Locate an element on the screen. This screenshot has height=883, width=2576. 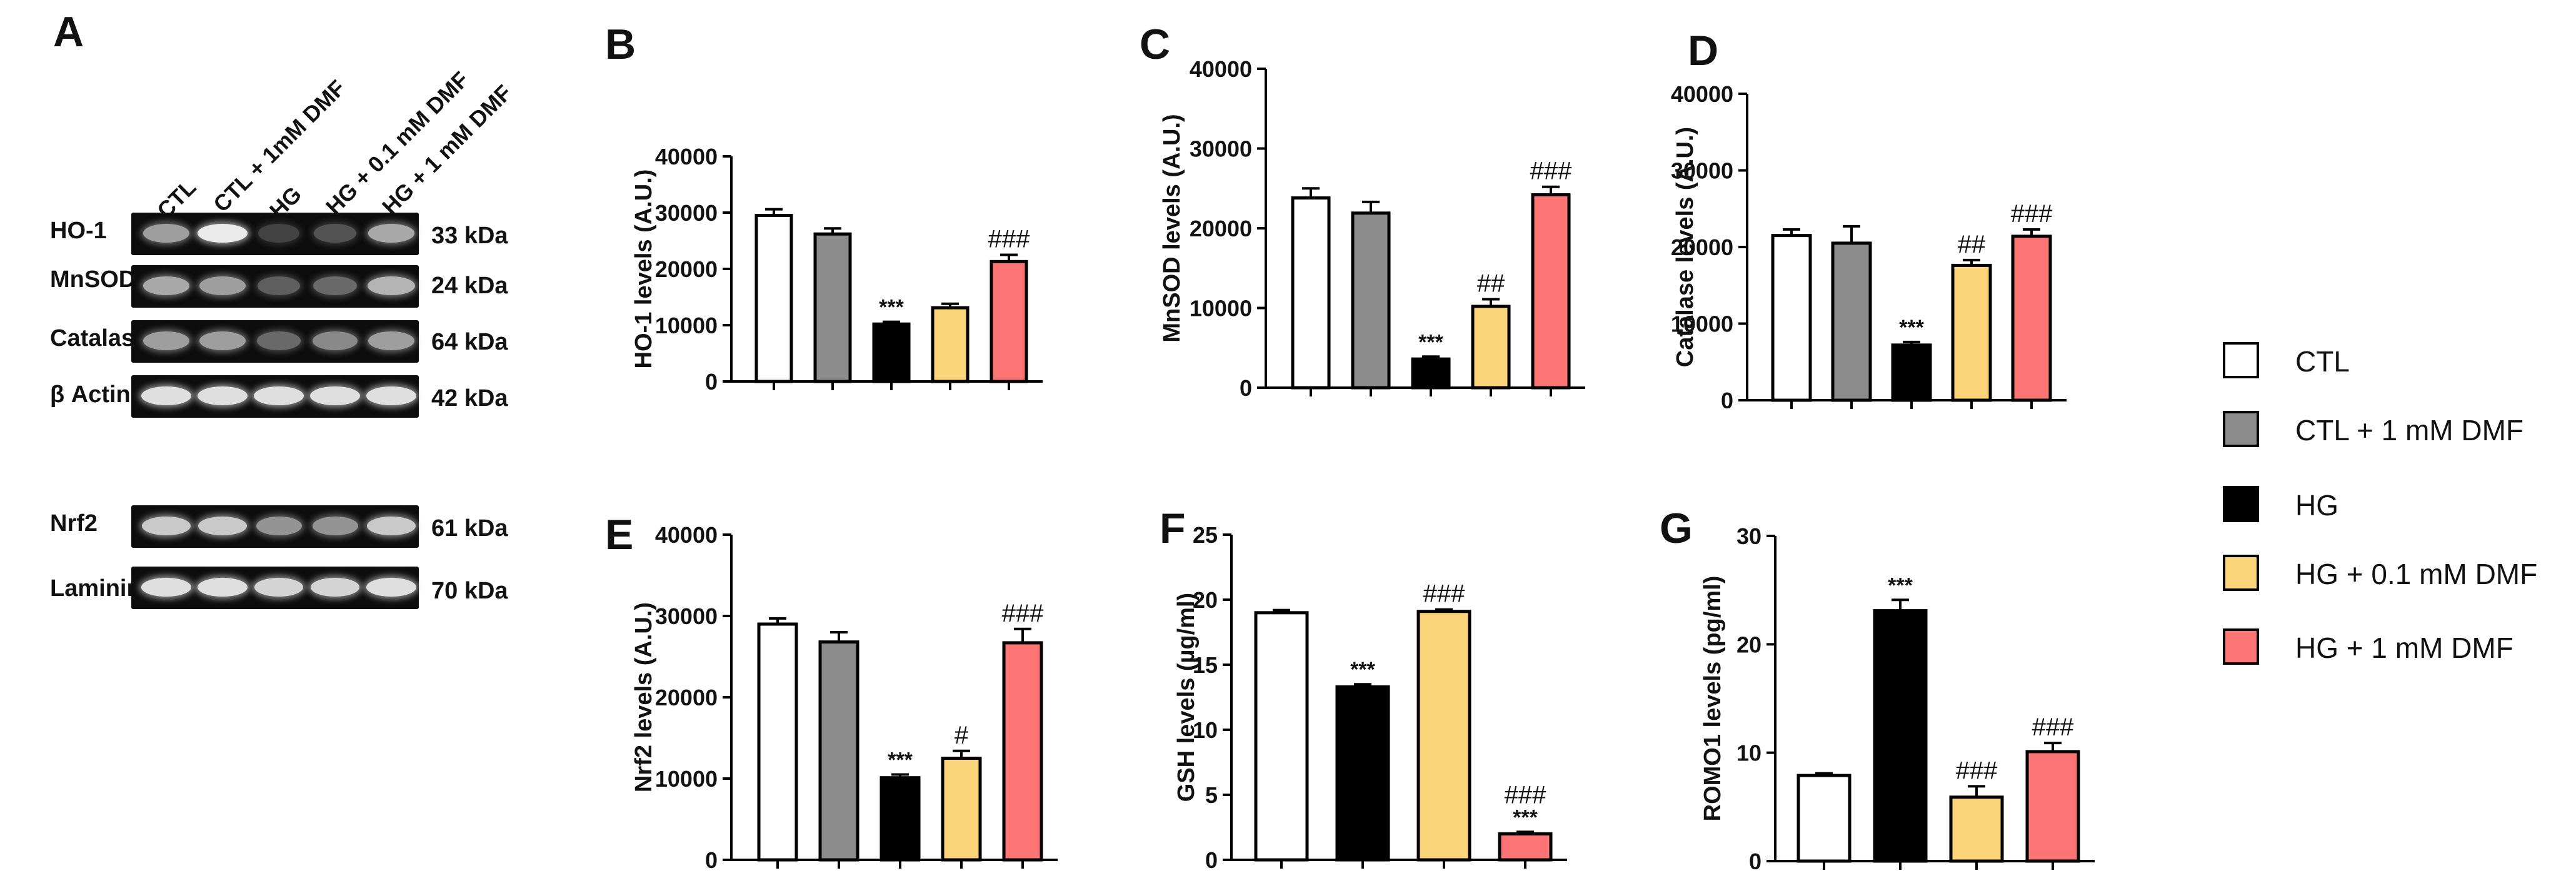
legend-swatch-ctl is located at coordinates (2241, 360).